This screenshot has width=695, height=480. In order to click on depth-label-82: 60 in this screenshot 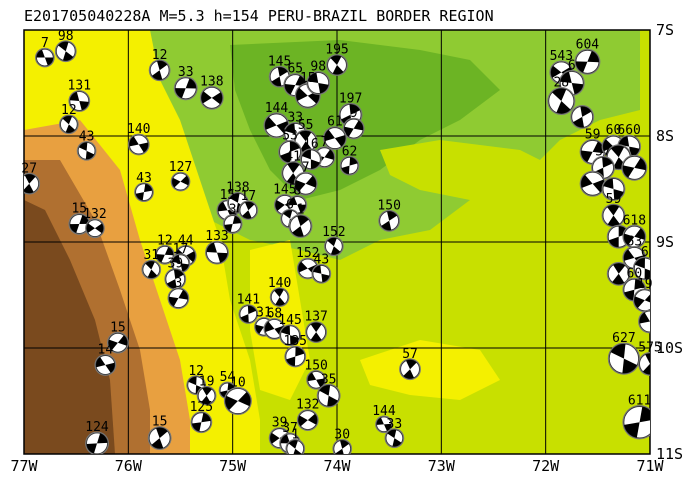, I will do `click(614, 130)`.